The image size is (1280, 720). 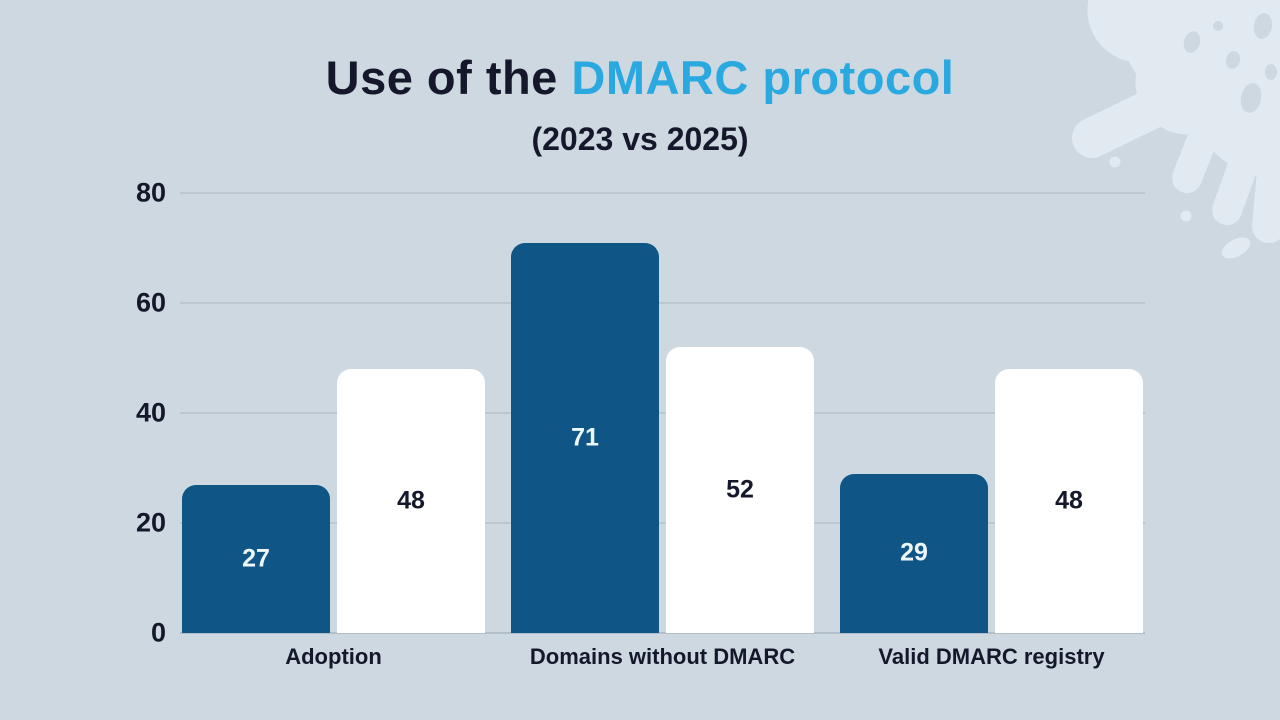 I want to click on bar-group-domains-without-dmarc: 71 52, so click(x=662, y=413).